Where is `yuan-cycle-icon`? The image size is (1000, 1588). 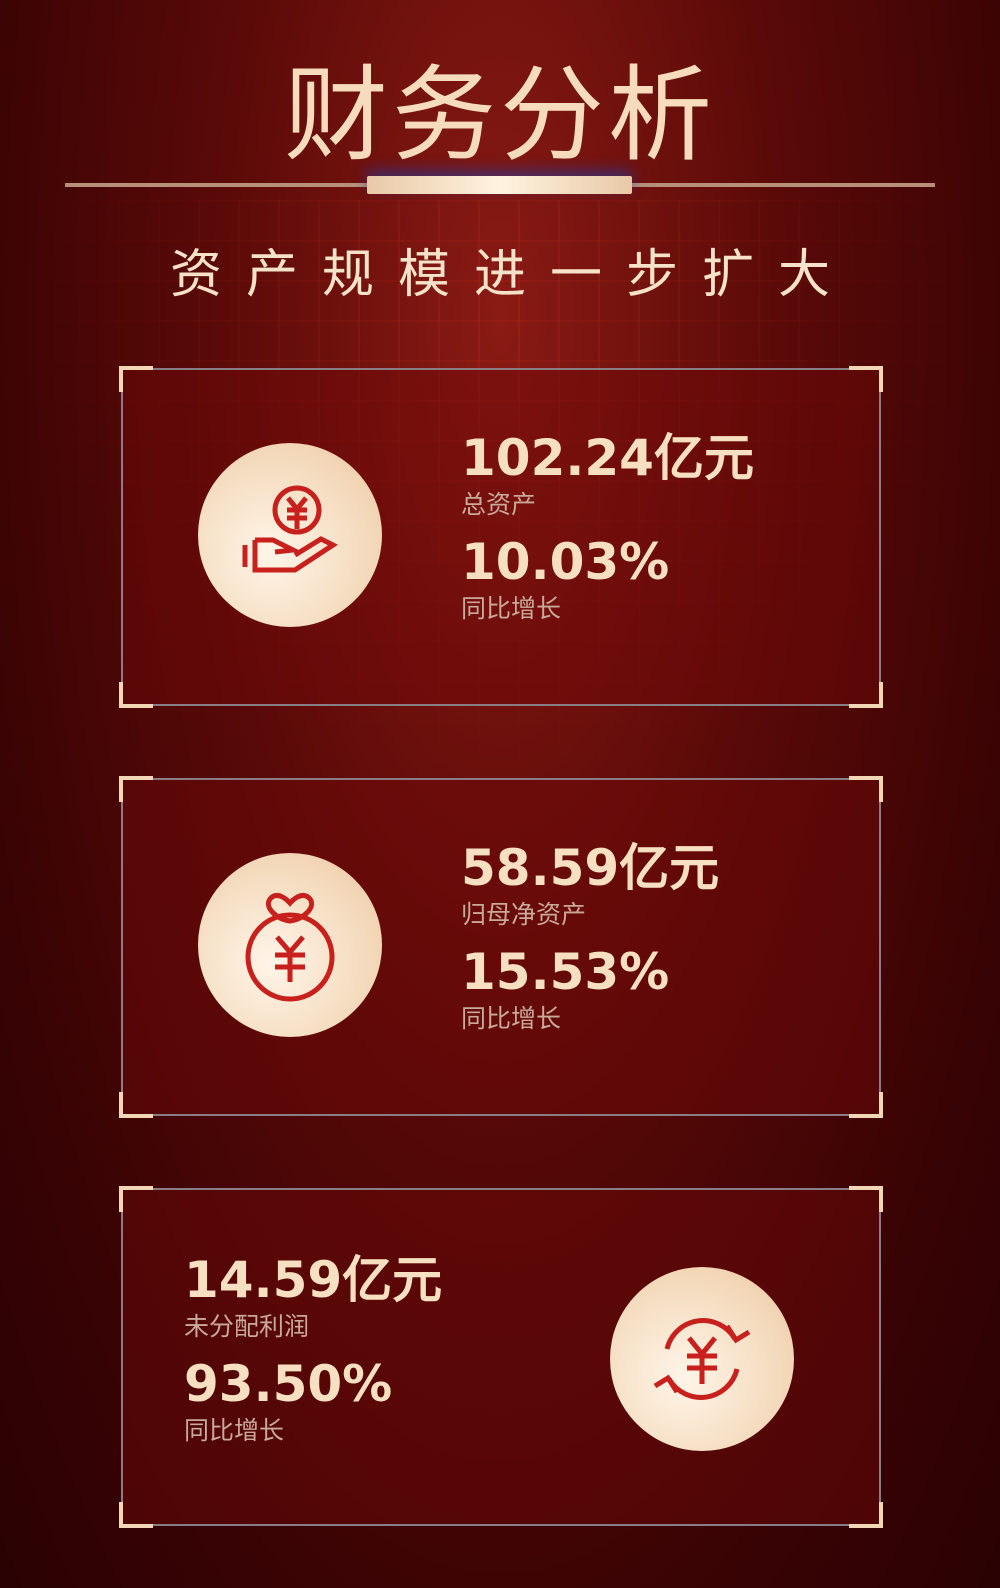
yuan-cycle-icon is located at coordinates (702, 1359).